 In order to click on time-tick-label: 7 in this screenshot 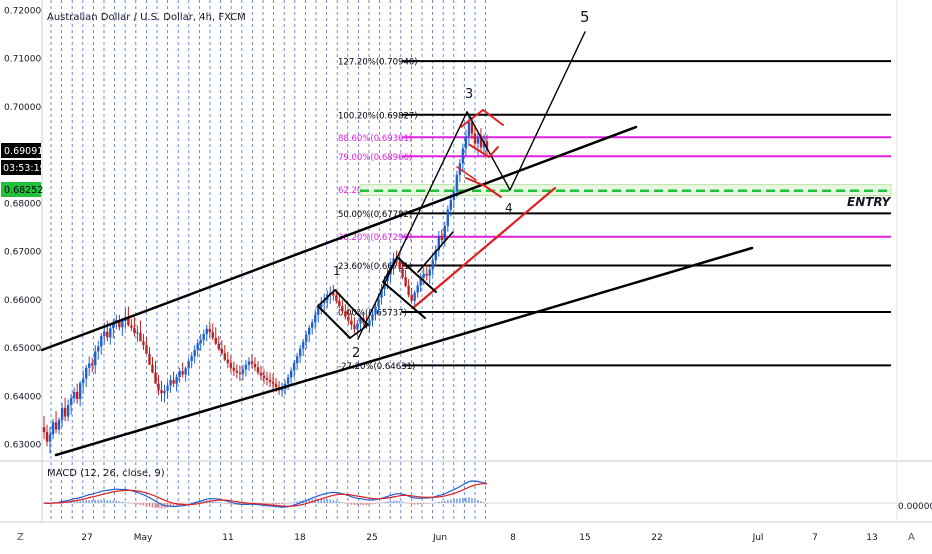, I will do `click(815, 538)`.